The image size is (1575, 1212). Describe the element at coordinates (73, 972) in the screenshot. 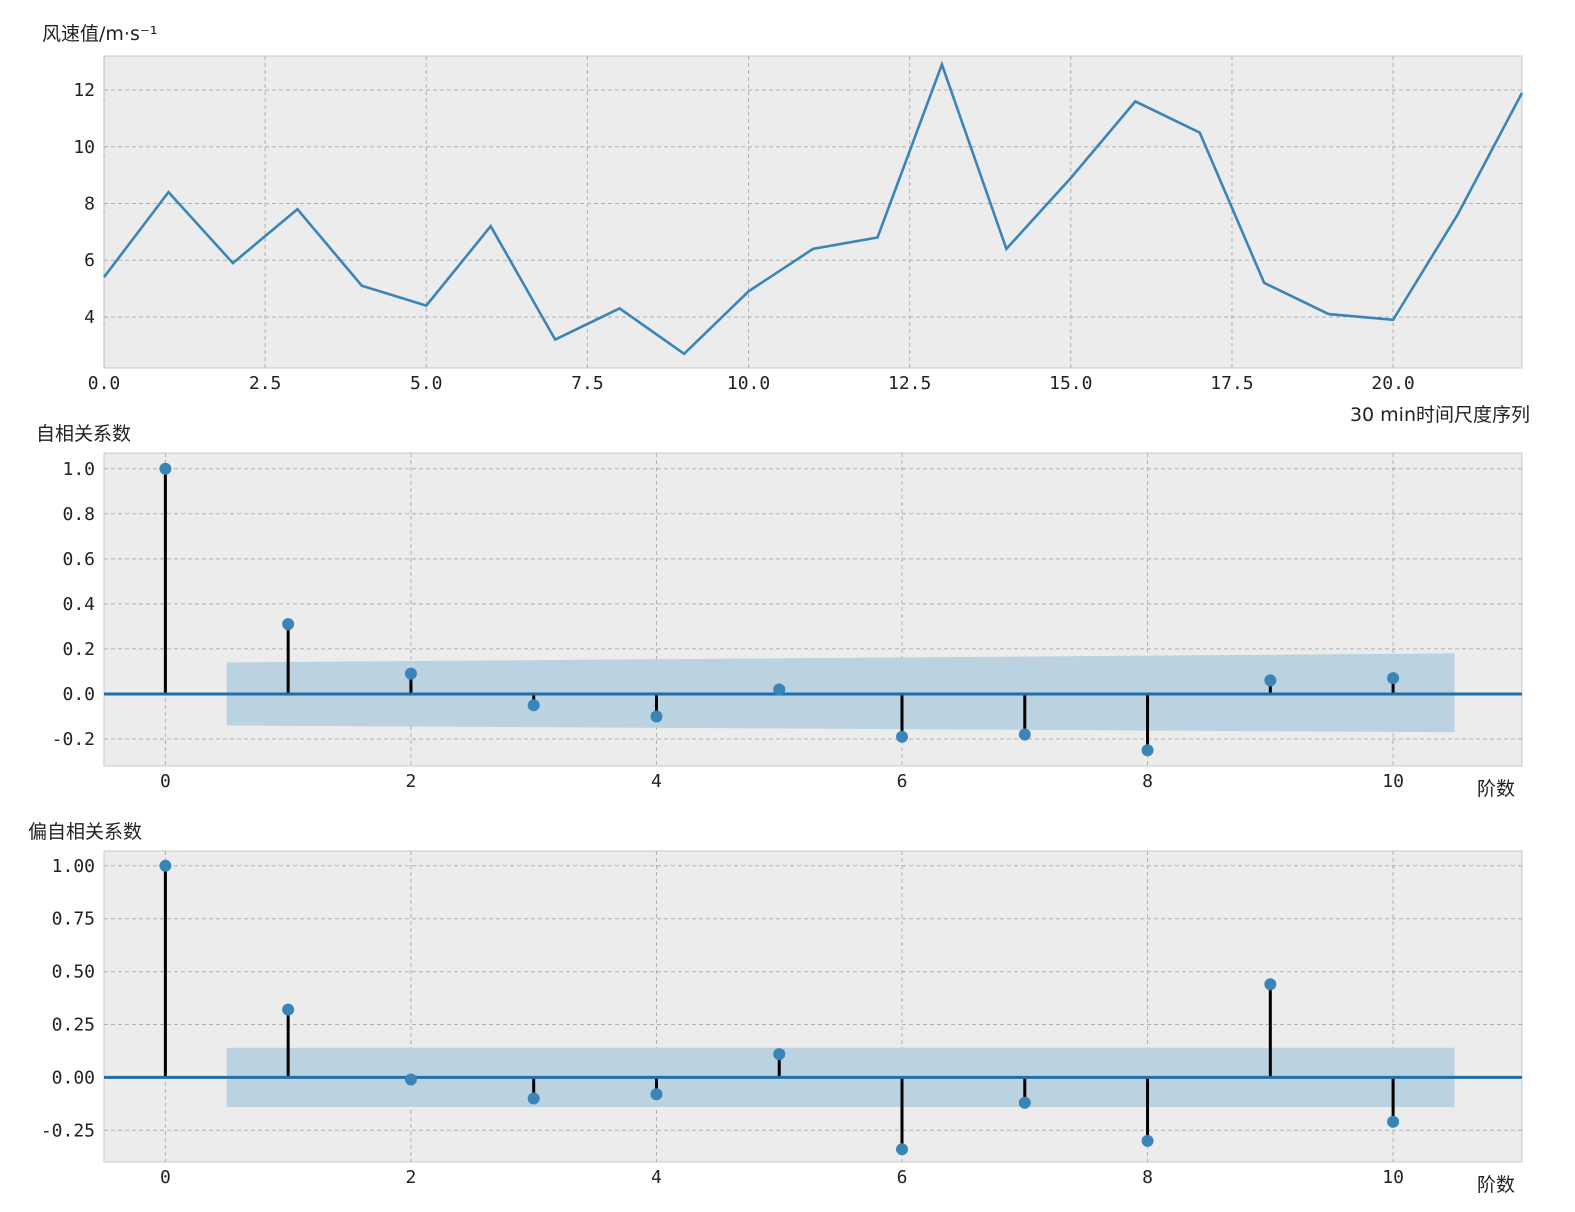

I see `y-tick-label: 0.50` at that location.